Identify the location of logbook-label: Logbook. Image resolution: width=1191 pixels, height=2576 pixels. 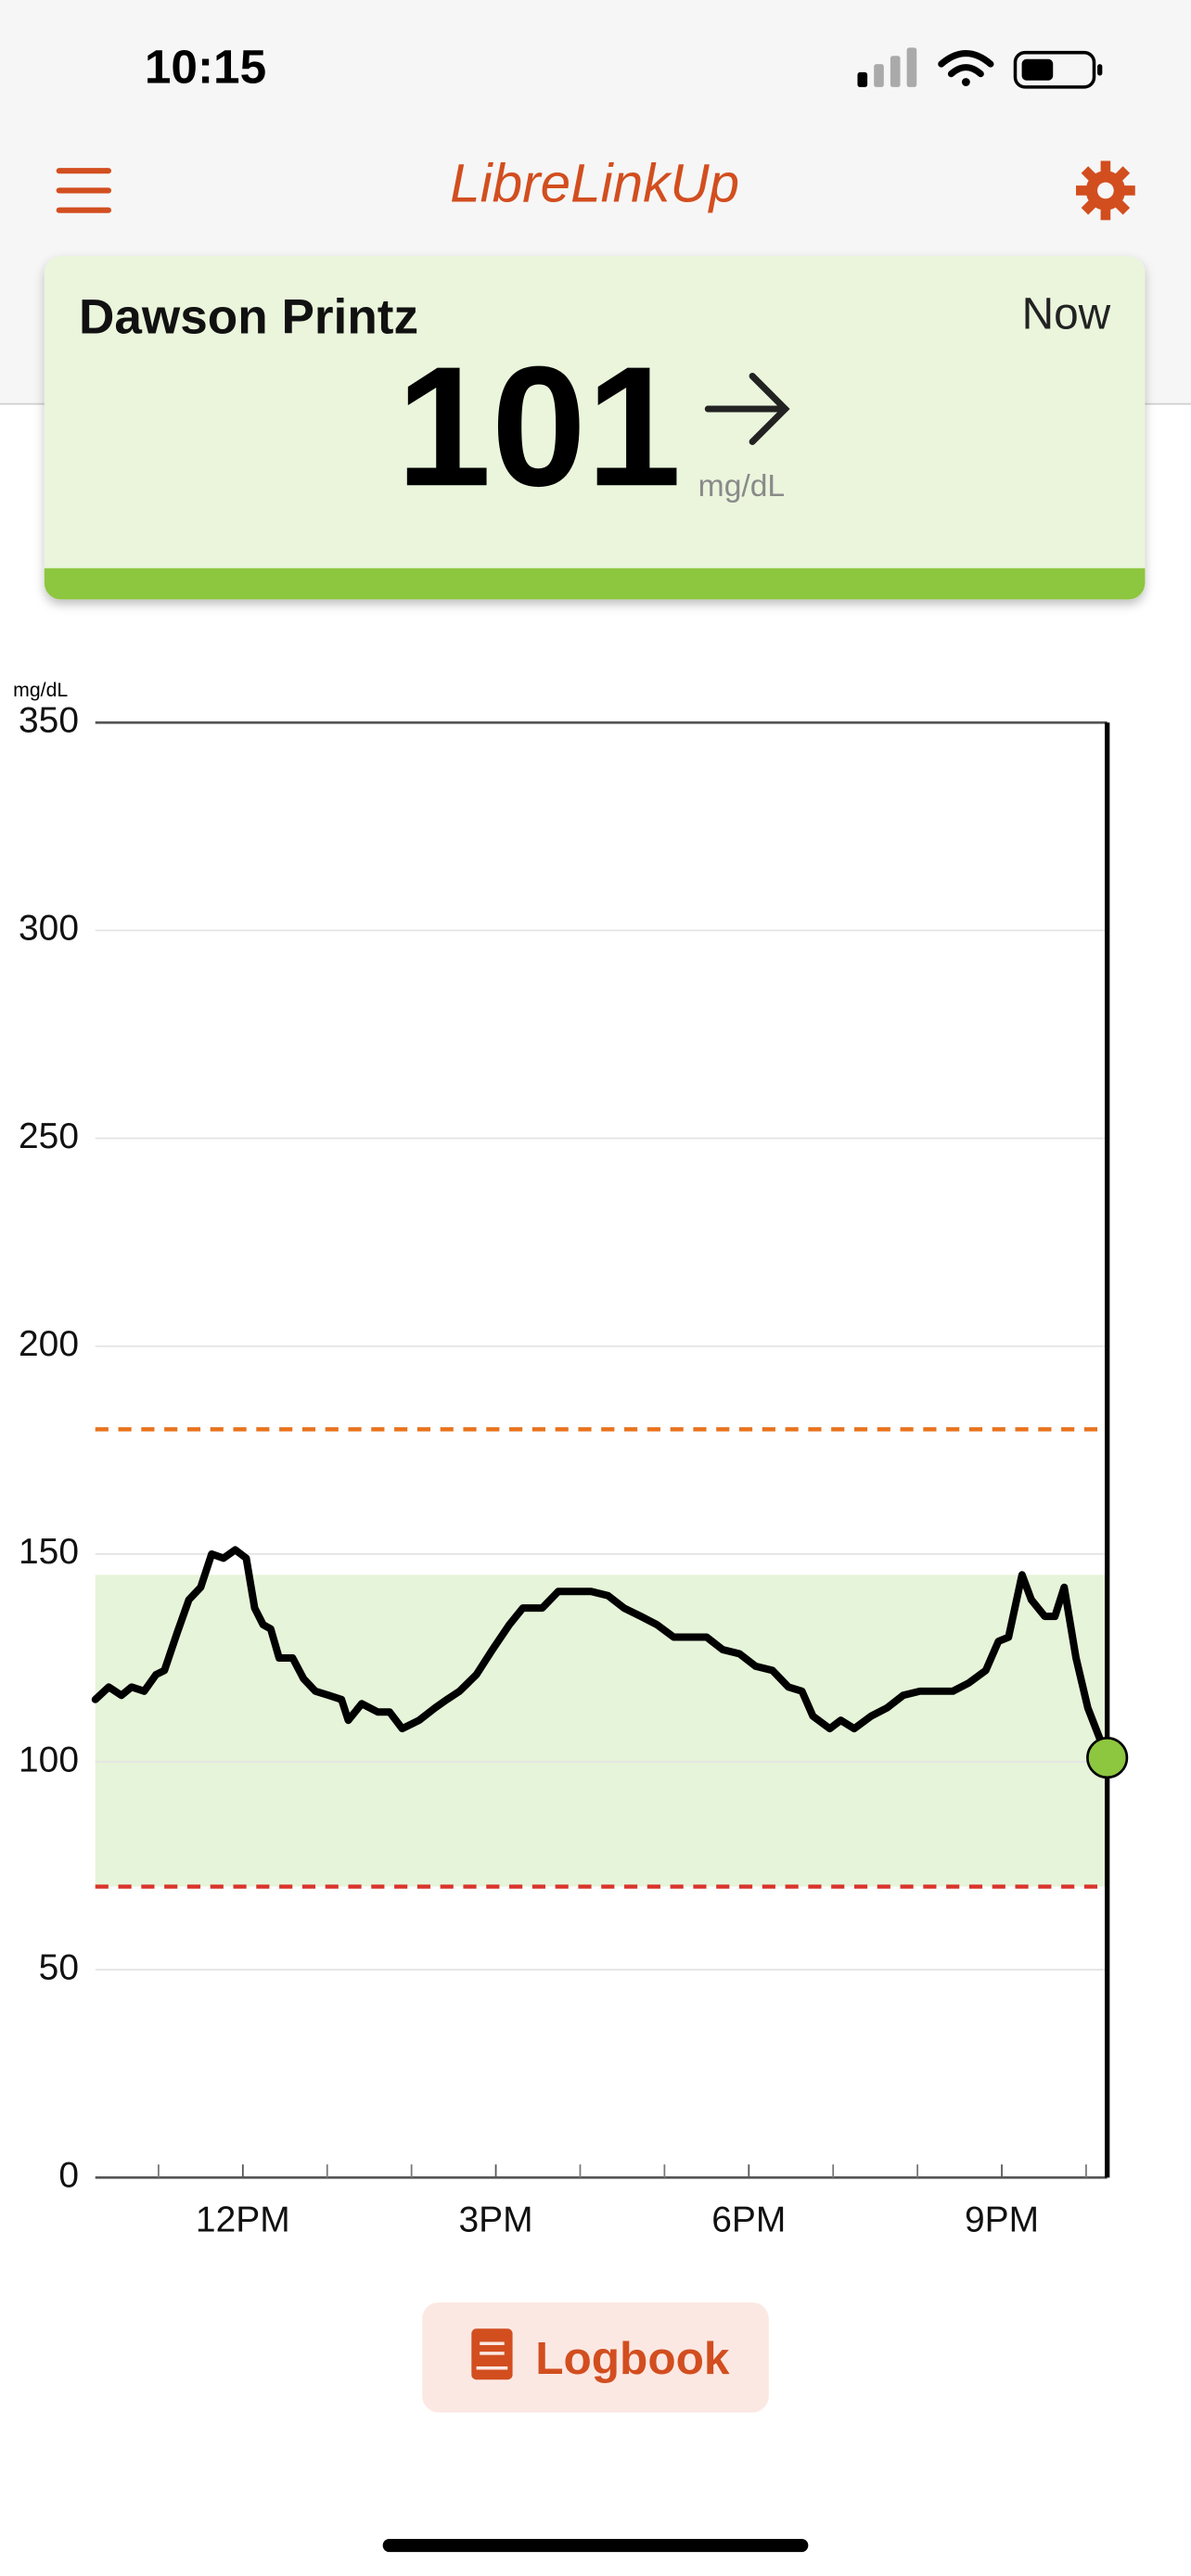
(632, 2358).